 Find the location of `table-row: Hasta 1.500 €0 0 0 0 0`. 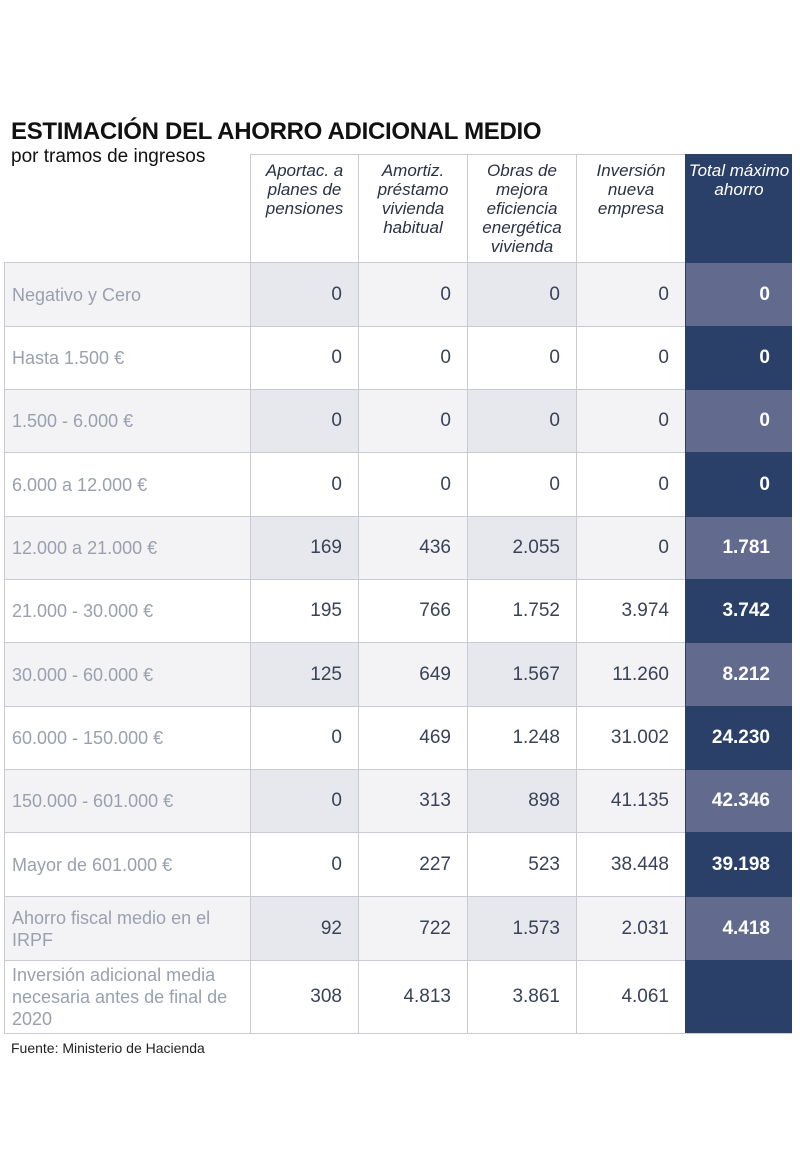

table-row: Hasta 1.500 €0 0 0 0 0 is located at coordinates (398, 357).